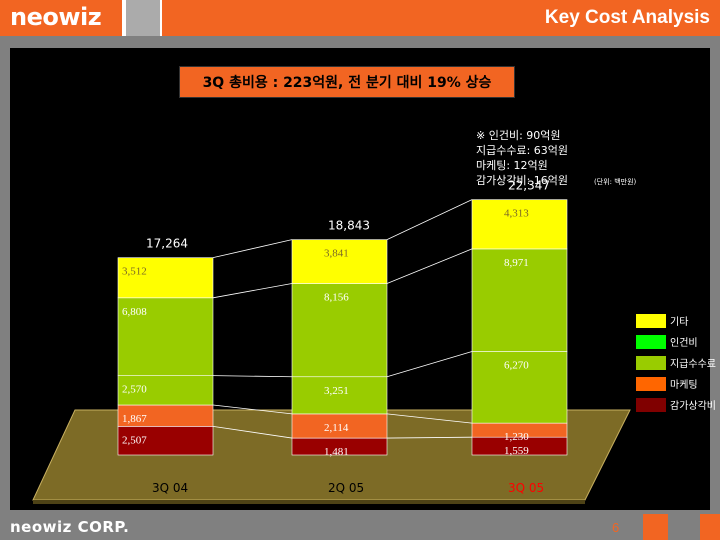  Describe the element at coordinates (710, 527) in the screenshot. I see `page-accent-right` at that location.